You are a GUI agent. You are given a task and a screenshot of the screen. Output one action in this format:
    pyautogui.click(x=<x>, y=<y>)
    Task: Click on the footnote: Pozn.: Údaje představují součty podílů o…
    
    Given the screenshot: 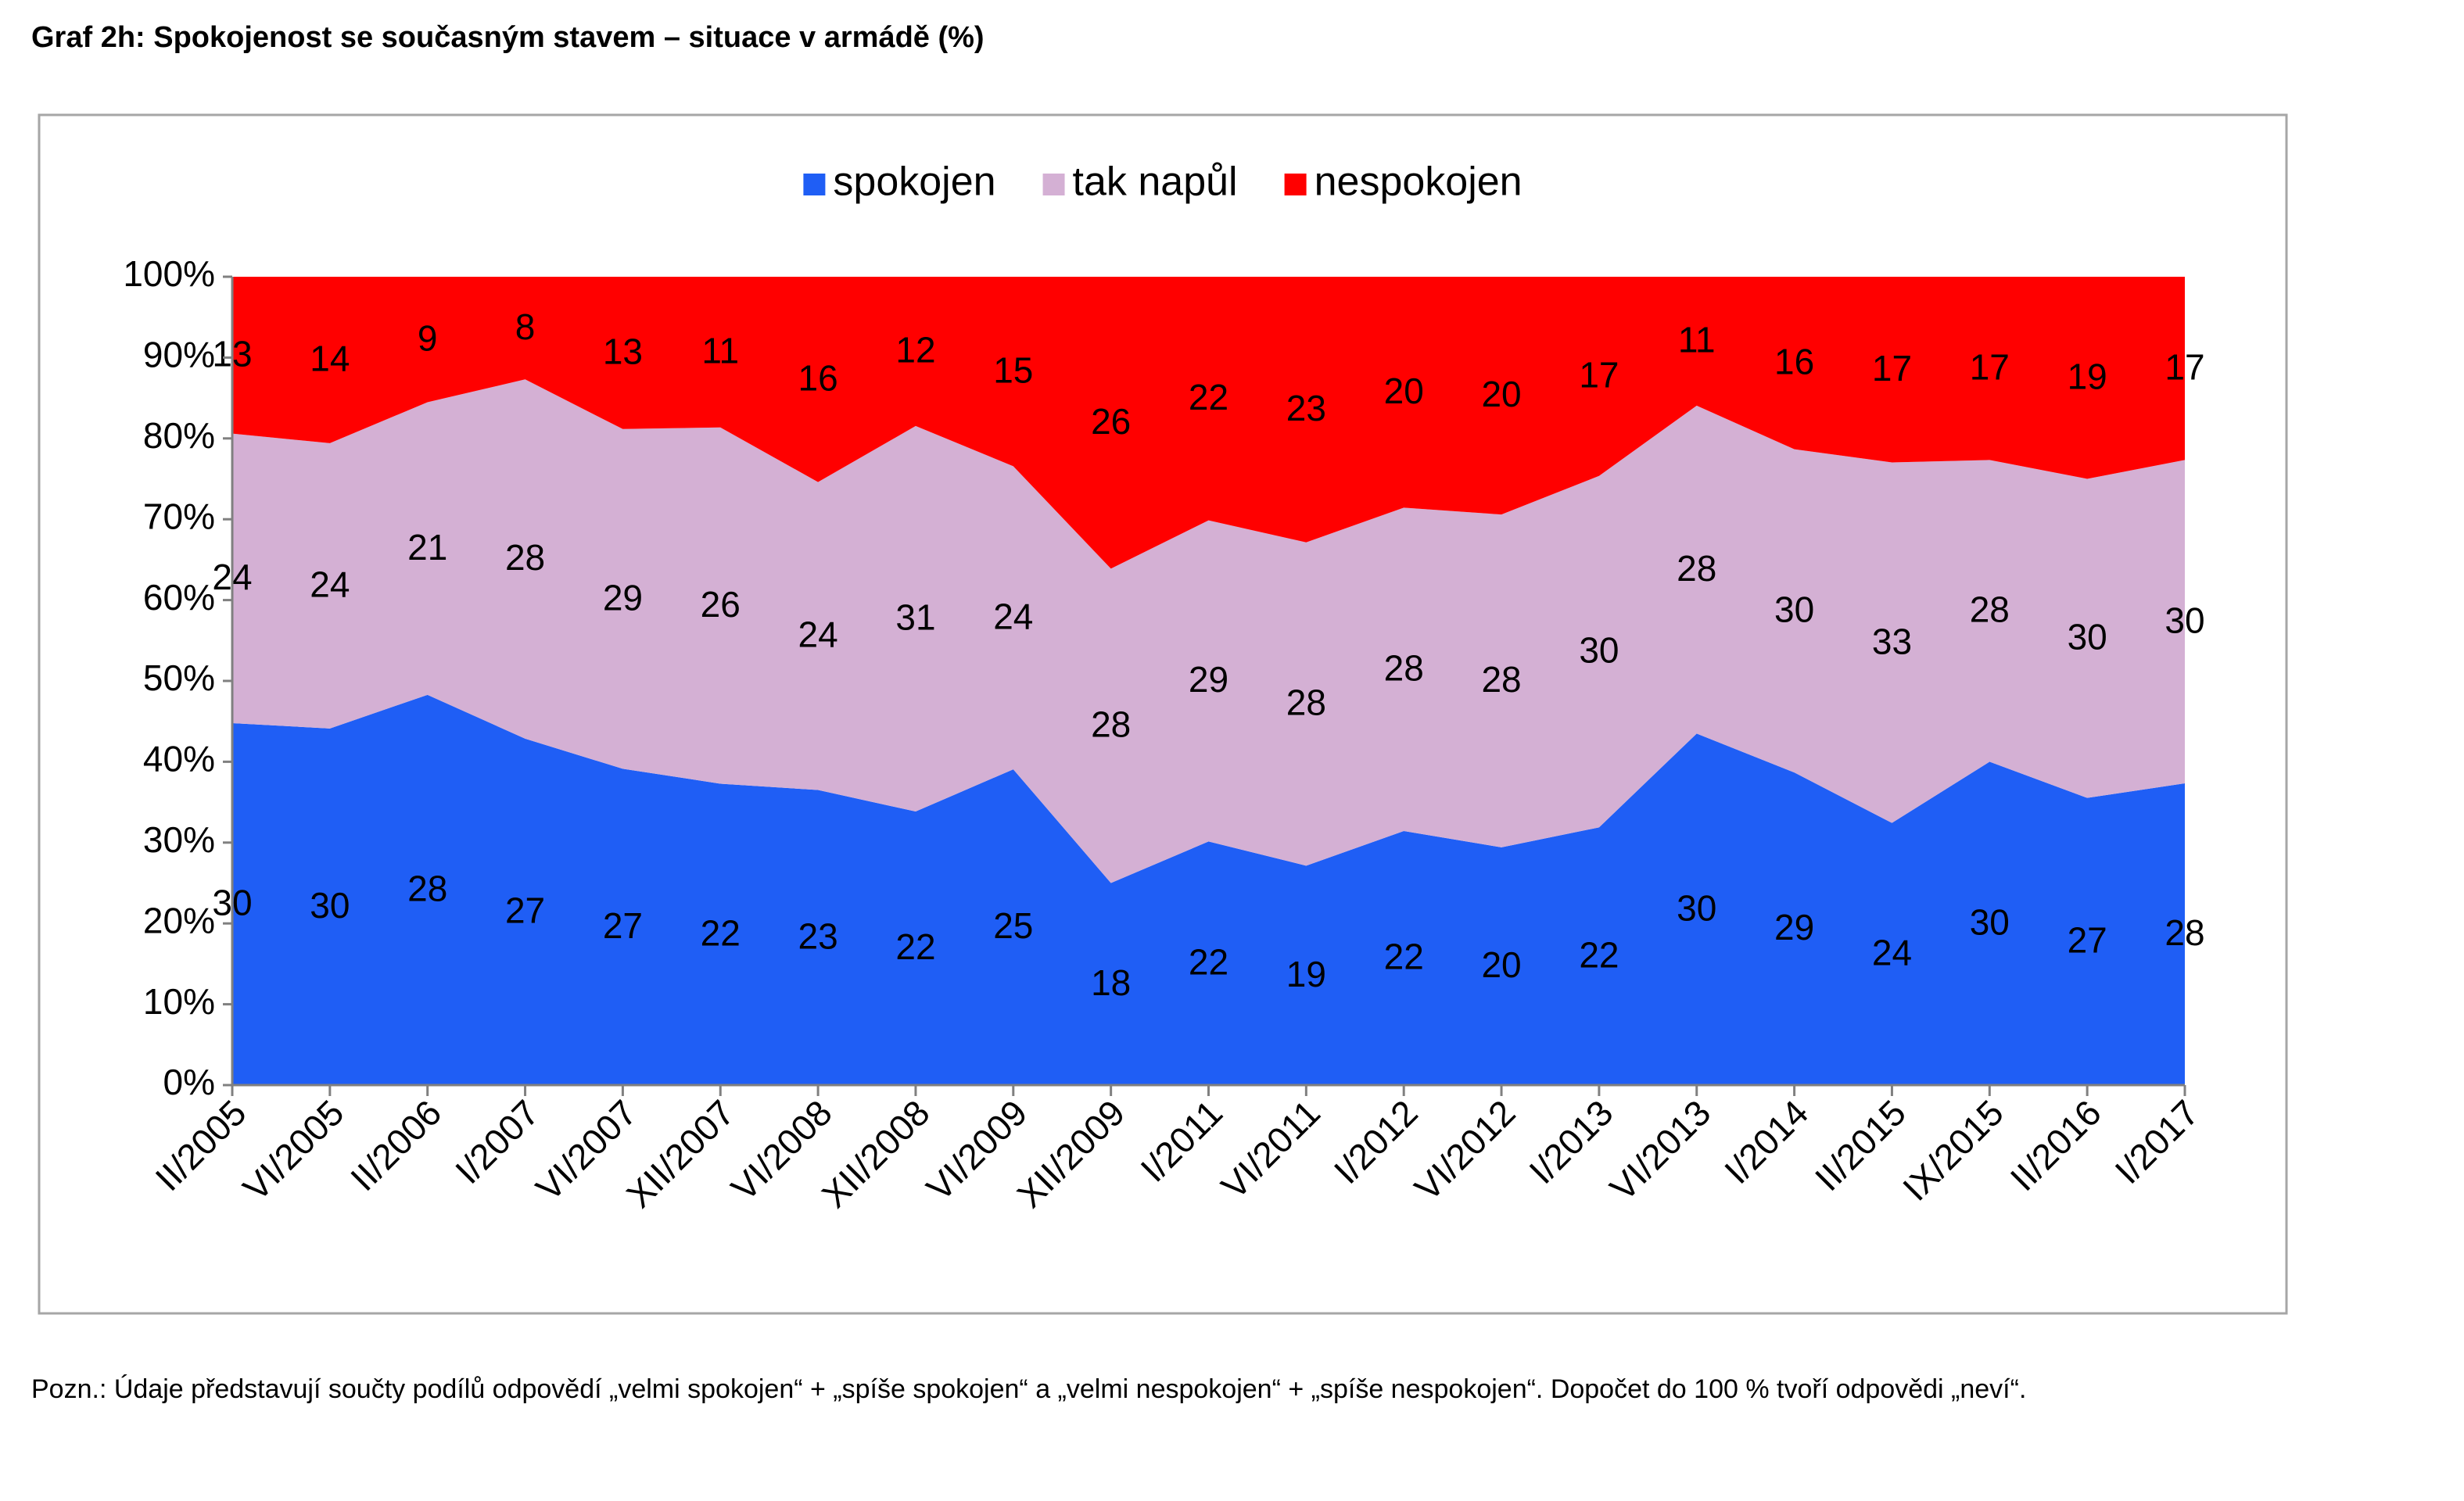 What is the action you would take?
    pyautogui.click(x=1029, y=1389)
    